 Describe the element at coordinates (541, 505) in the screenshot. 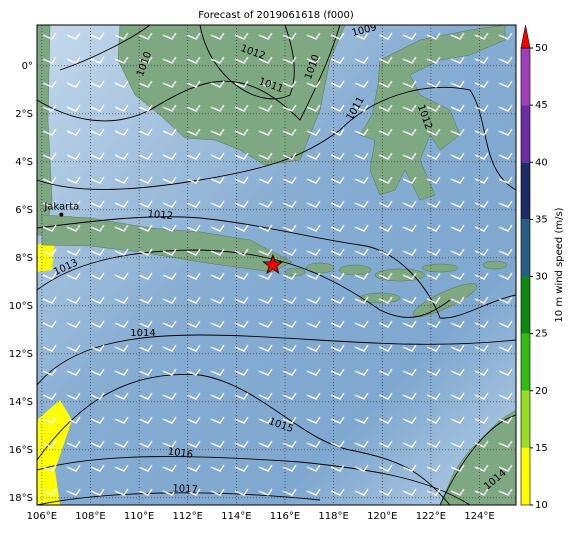

I see `colorbar-tick-label: 10` at that location.